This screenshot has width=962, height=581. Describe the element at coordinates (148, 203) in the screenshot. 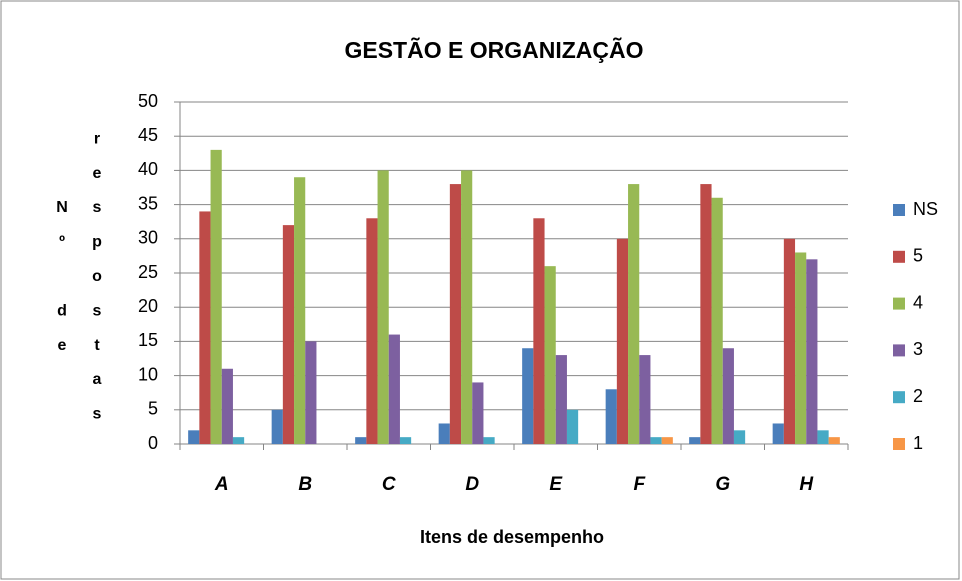

I see `y-tick-label: 35` at that location.